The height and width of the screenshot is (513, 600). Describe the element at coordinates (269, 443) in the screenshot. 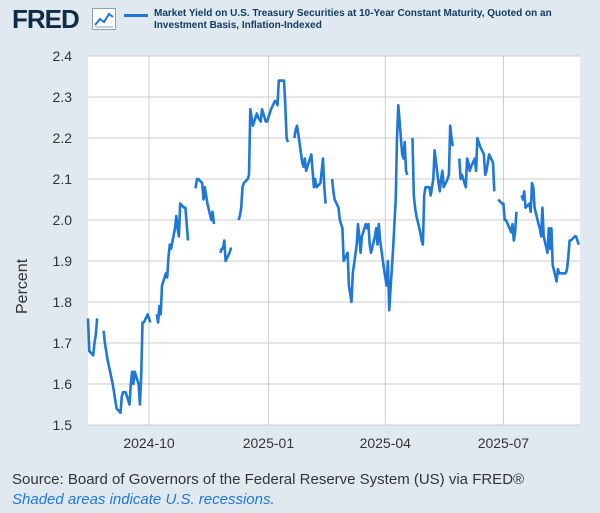

I see `x-tick-label: 2025-01` at that location.